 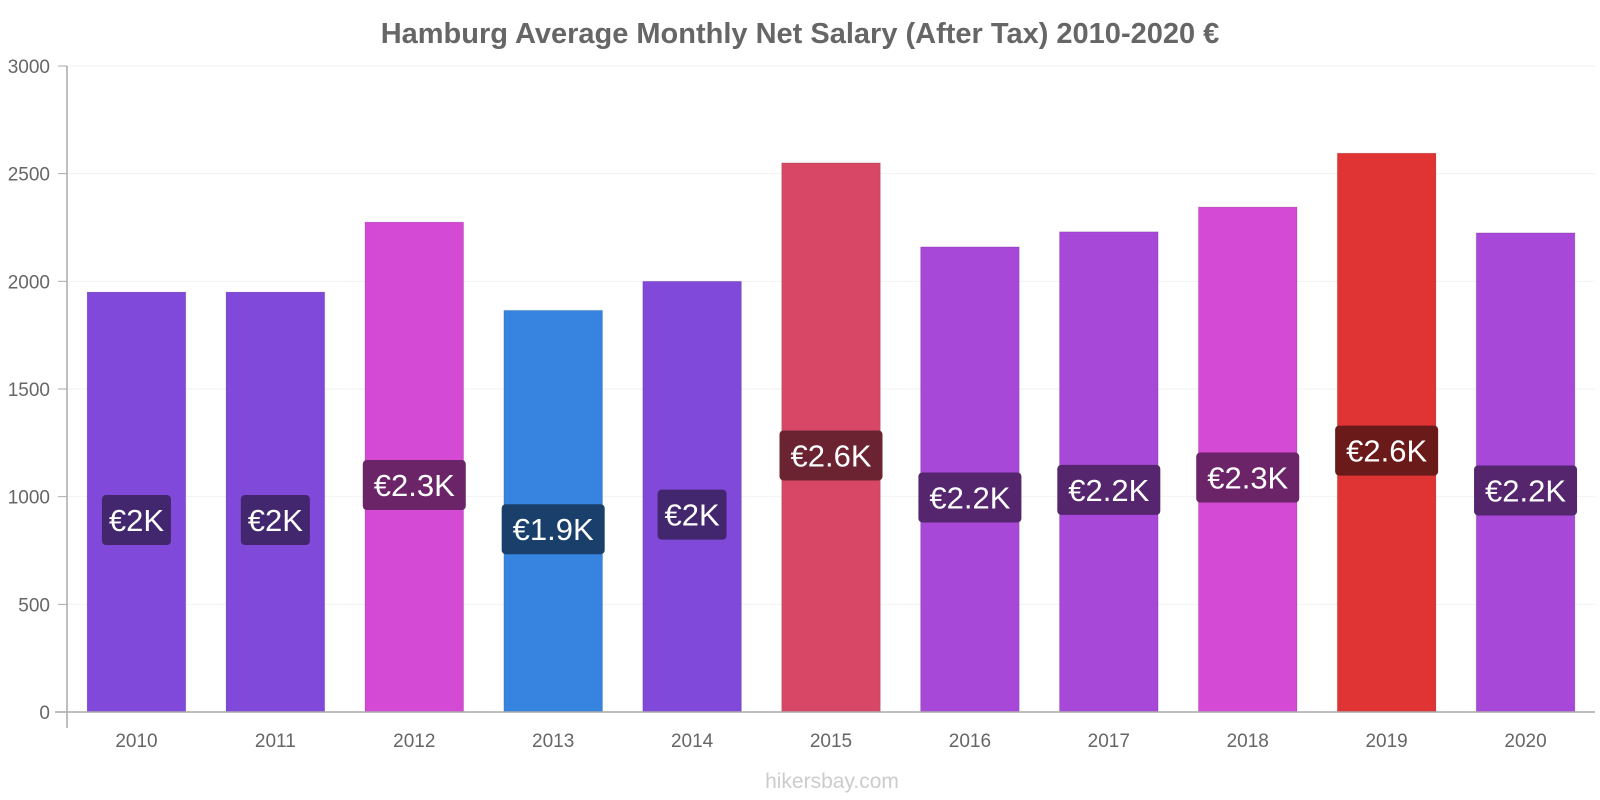 What do you see at coordinates (692, 741) in the screenshot?
I see `x-tick-label: 2014` at bounding box center [692, 741].